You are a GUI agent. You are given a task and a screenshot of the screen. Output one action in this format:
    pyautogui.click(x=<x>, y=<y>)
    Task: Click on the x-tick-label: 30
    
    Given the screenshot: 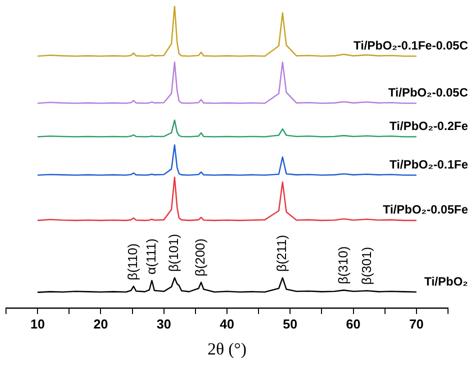 What is the action you would take?
    pyautogui.click(x=164, y=324)
    